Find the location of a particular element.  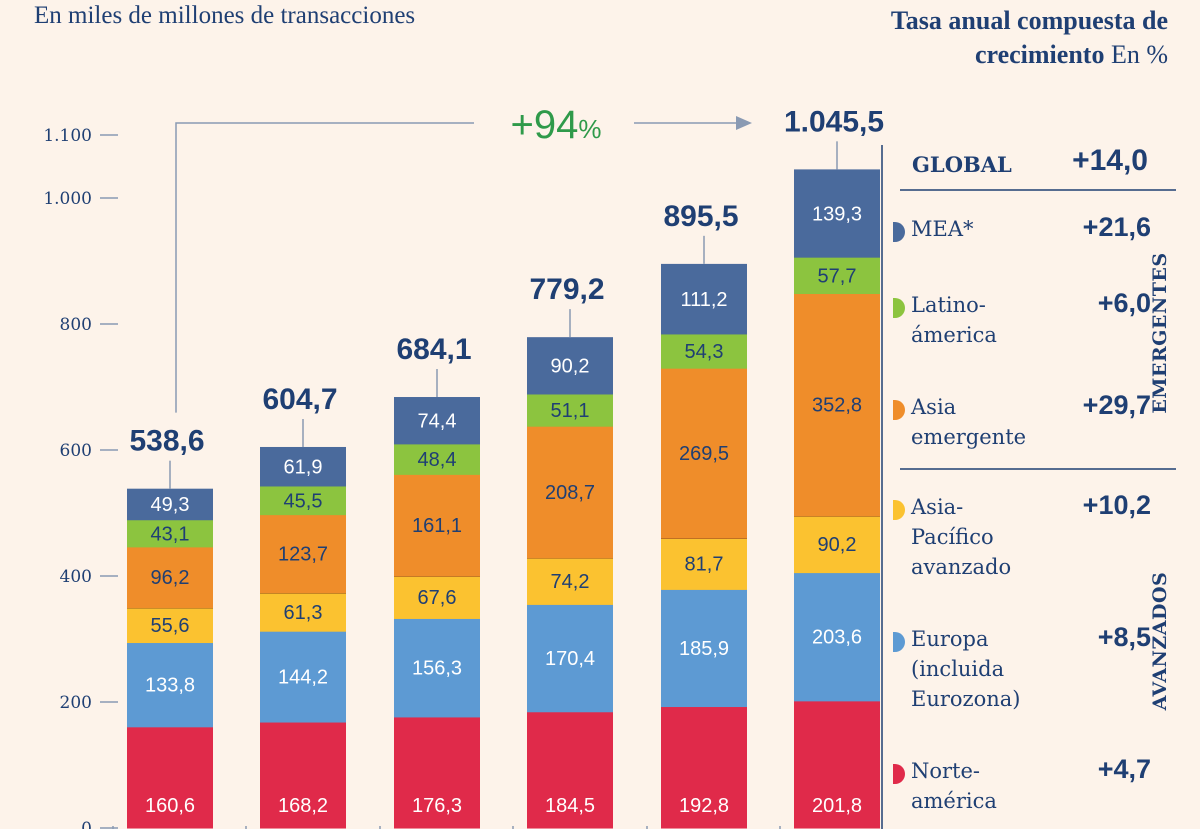

data-label-asia_emergente: 352,8 is located at coordinates (837, 406).